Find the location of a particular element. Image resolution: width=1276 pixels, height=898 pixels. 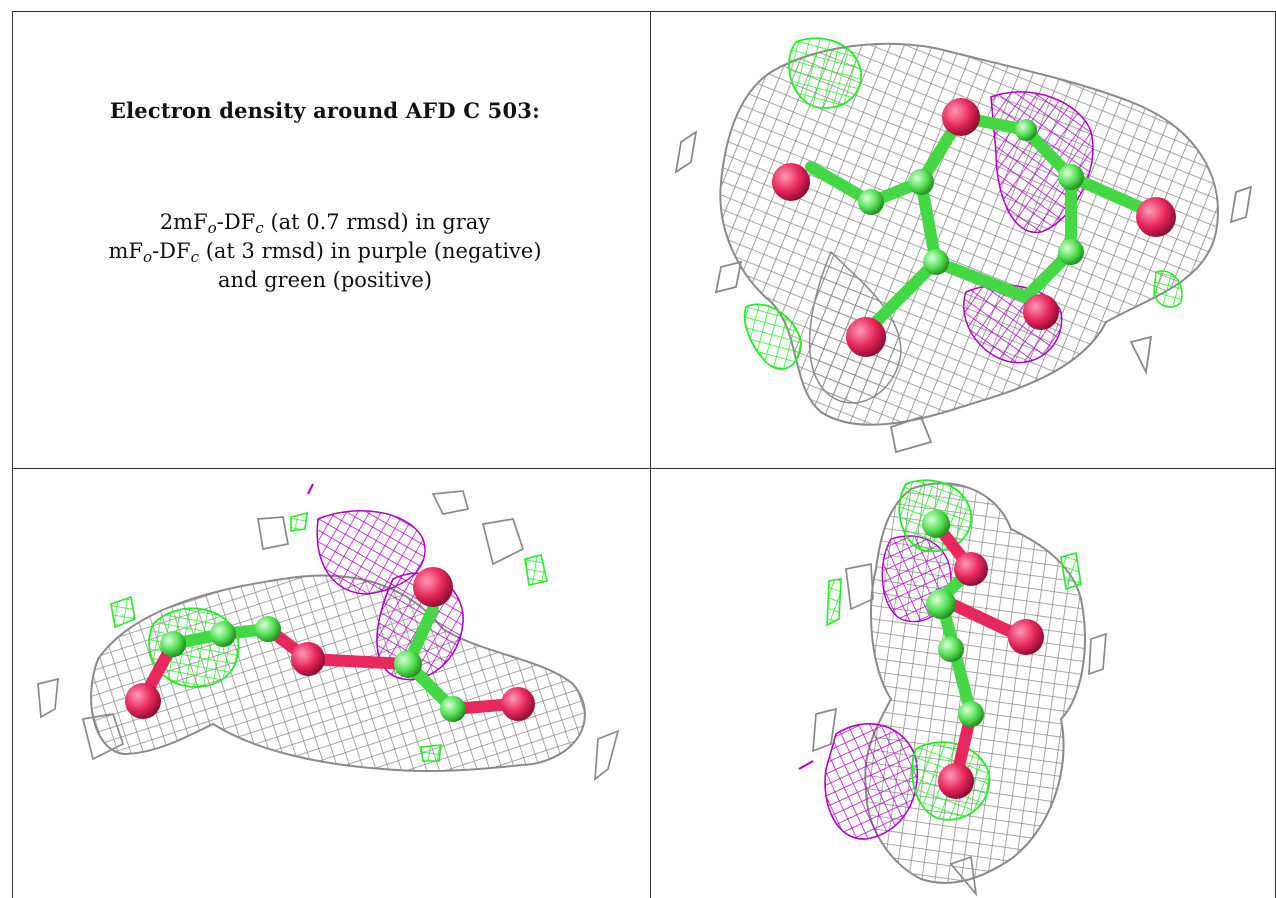

positive-mesh-right is located at coordinates (1168, 289).